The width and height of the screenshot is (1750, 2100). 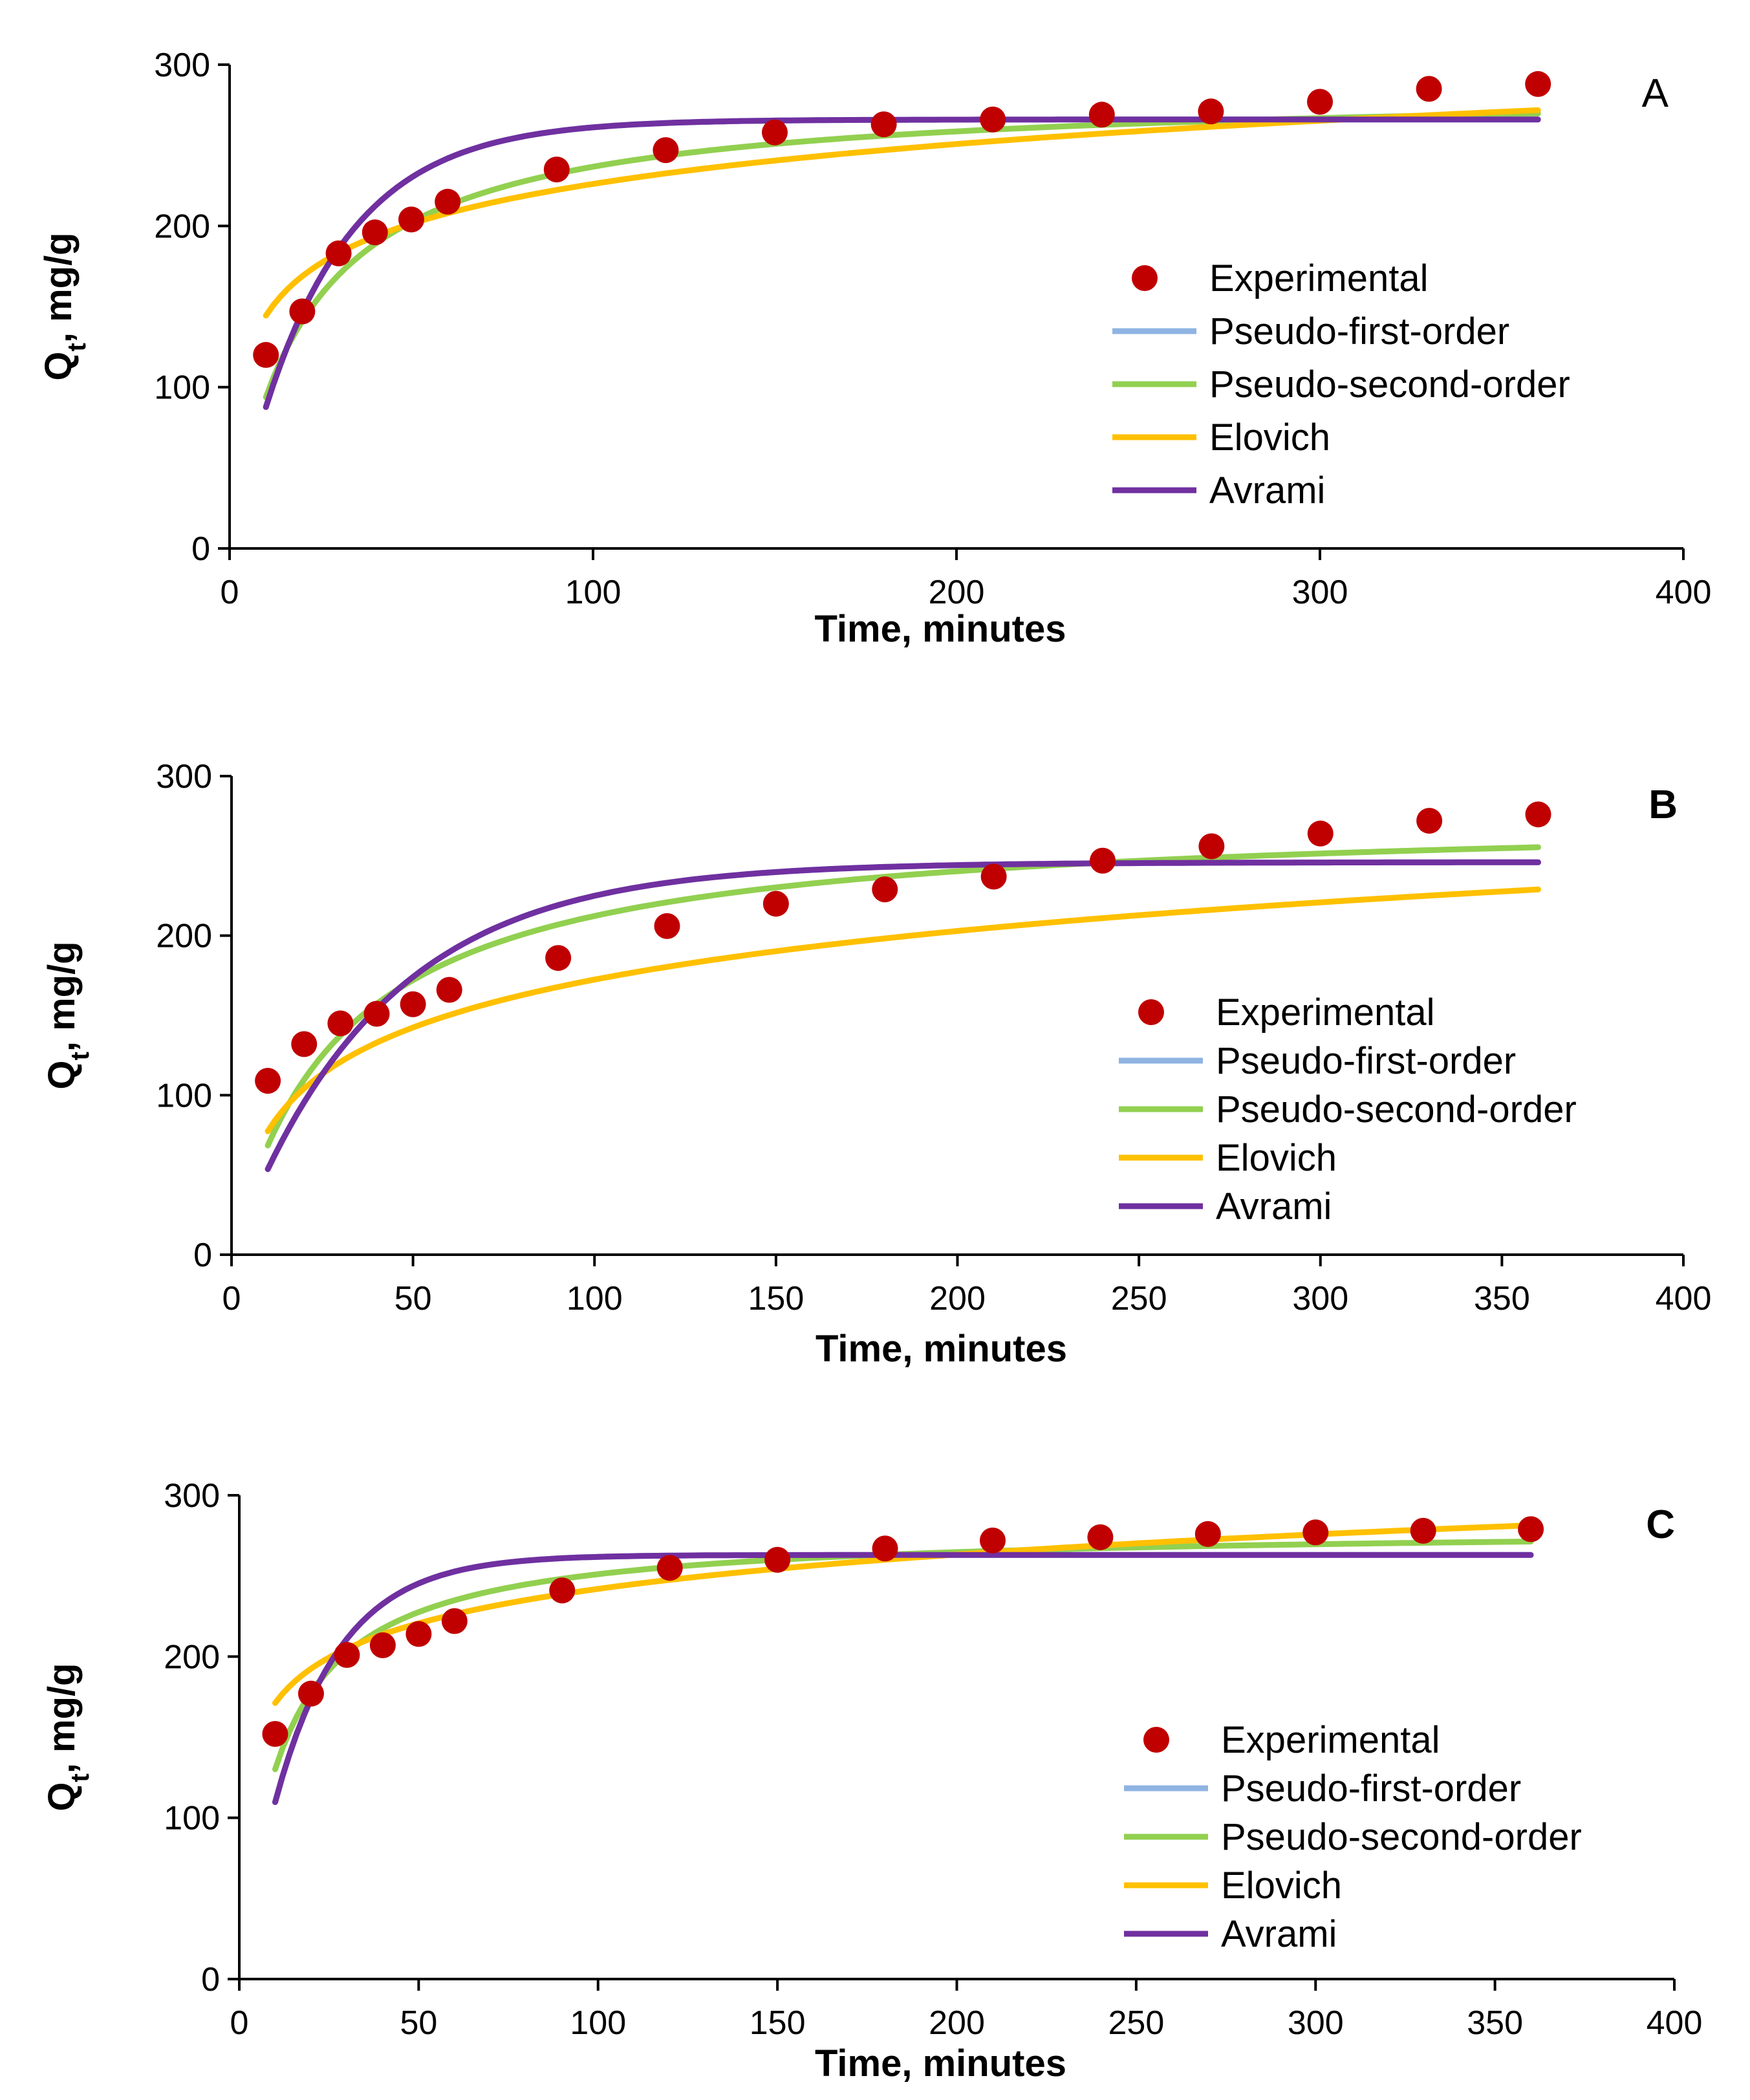 I want to click on x-tick-label: 50, so click(x=413, y=1298).